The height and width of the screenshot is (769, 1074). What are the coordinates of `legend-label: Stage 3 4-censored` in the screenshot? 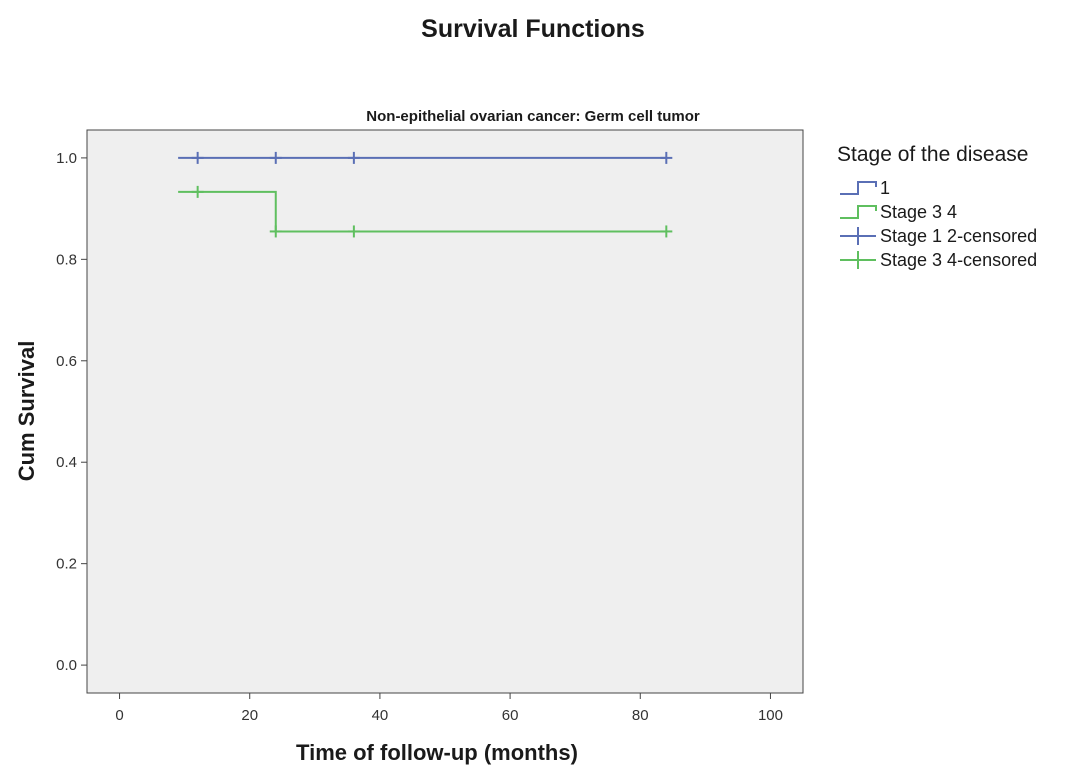 It's located at (958, 260).